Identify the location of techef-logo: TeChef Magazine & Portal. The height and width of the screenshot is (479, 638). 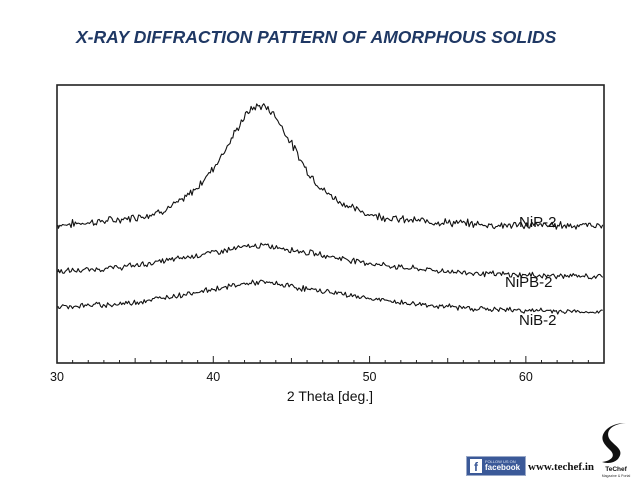
(616, 450).